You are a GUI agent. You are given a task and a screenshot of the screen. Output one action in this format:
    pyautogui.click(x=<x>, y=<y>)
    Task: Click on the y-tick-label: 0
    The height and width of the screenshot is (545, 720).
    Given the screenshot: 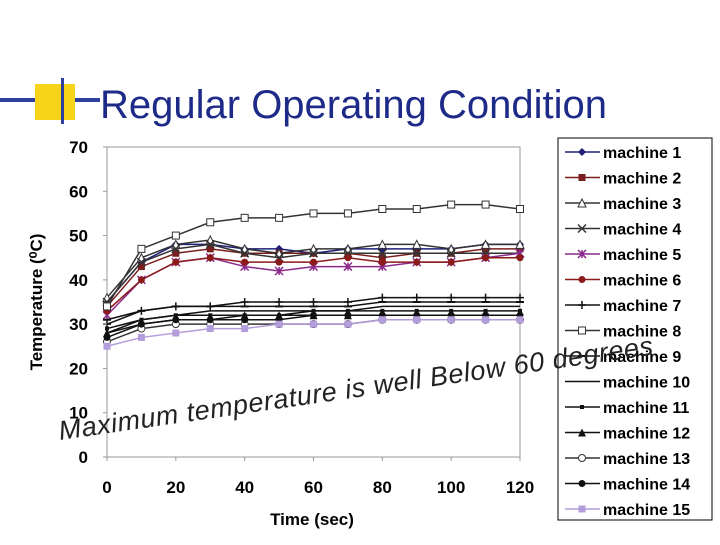 What is the action you would take?
    pyautogui.click(x=83, y=457)
    